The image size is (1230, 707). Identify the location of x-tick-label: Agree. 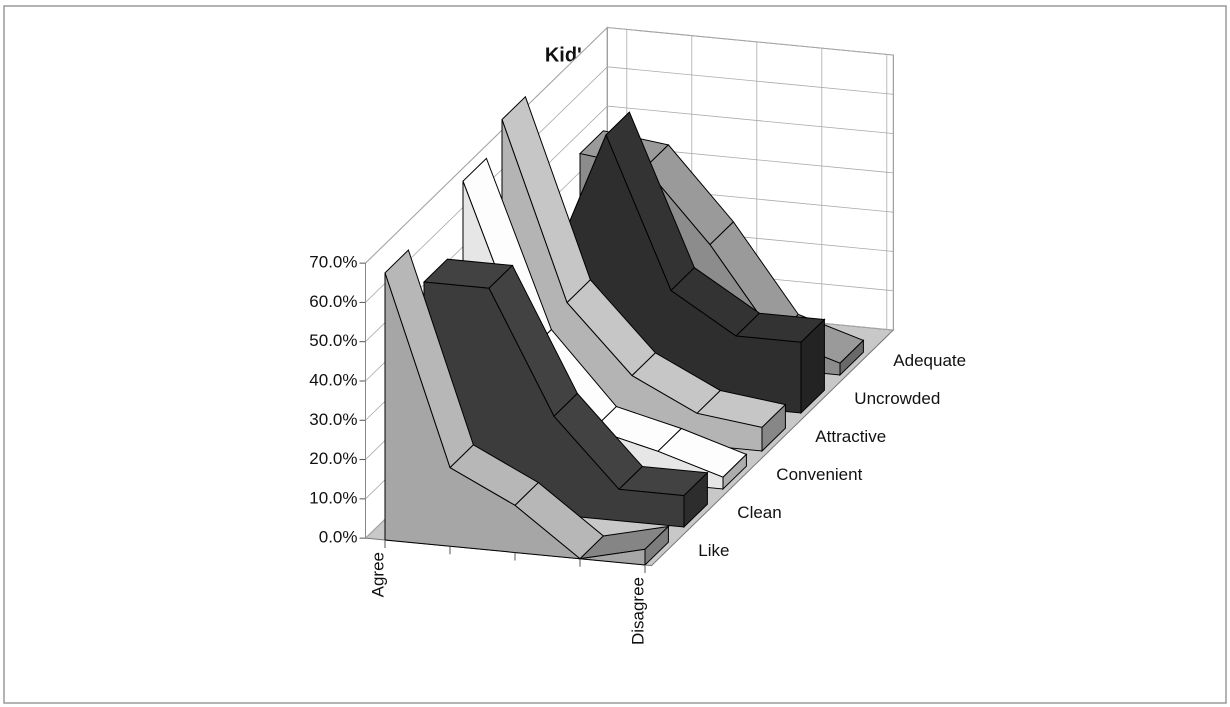
(377, 574).